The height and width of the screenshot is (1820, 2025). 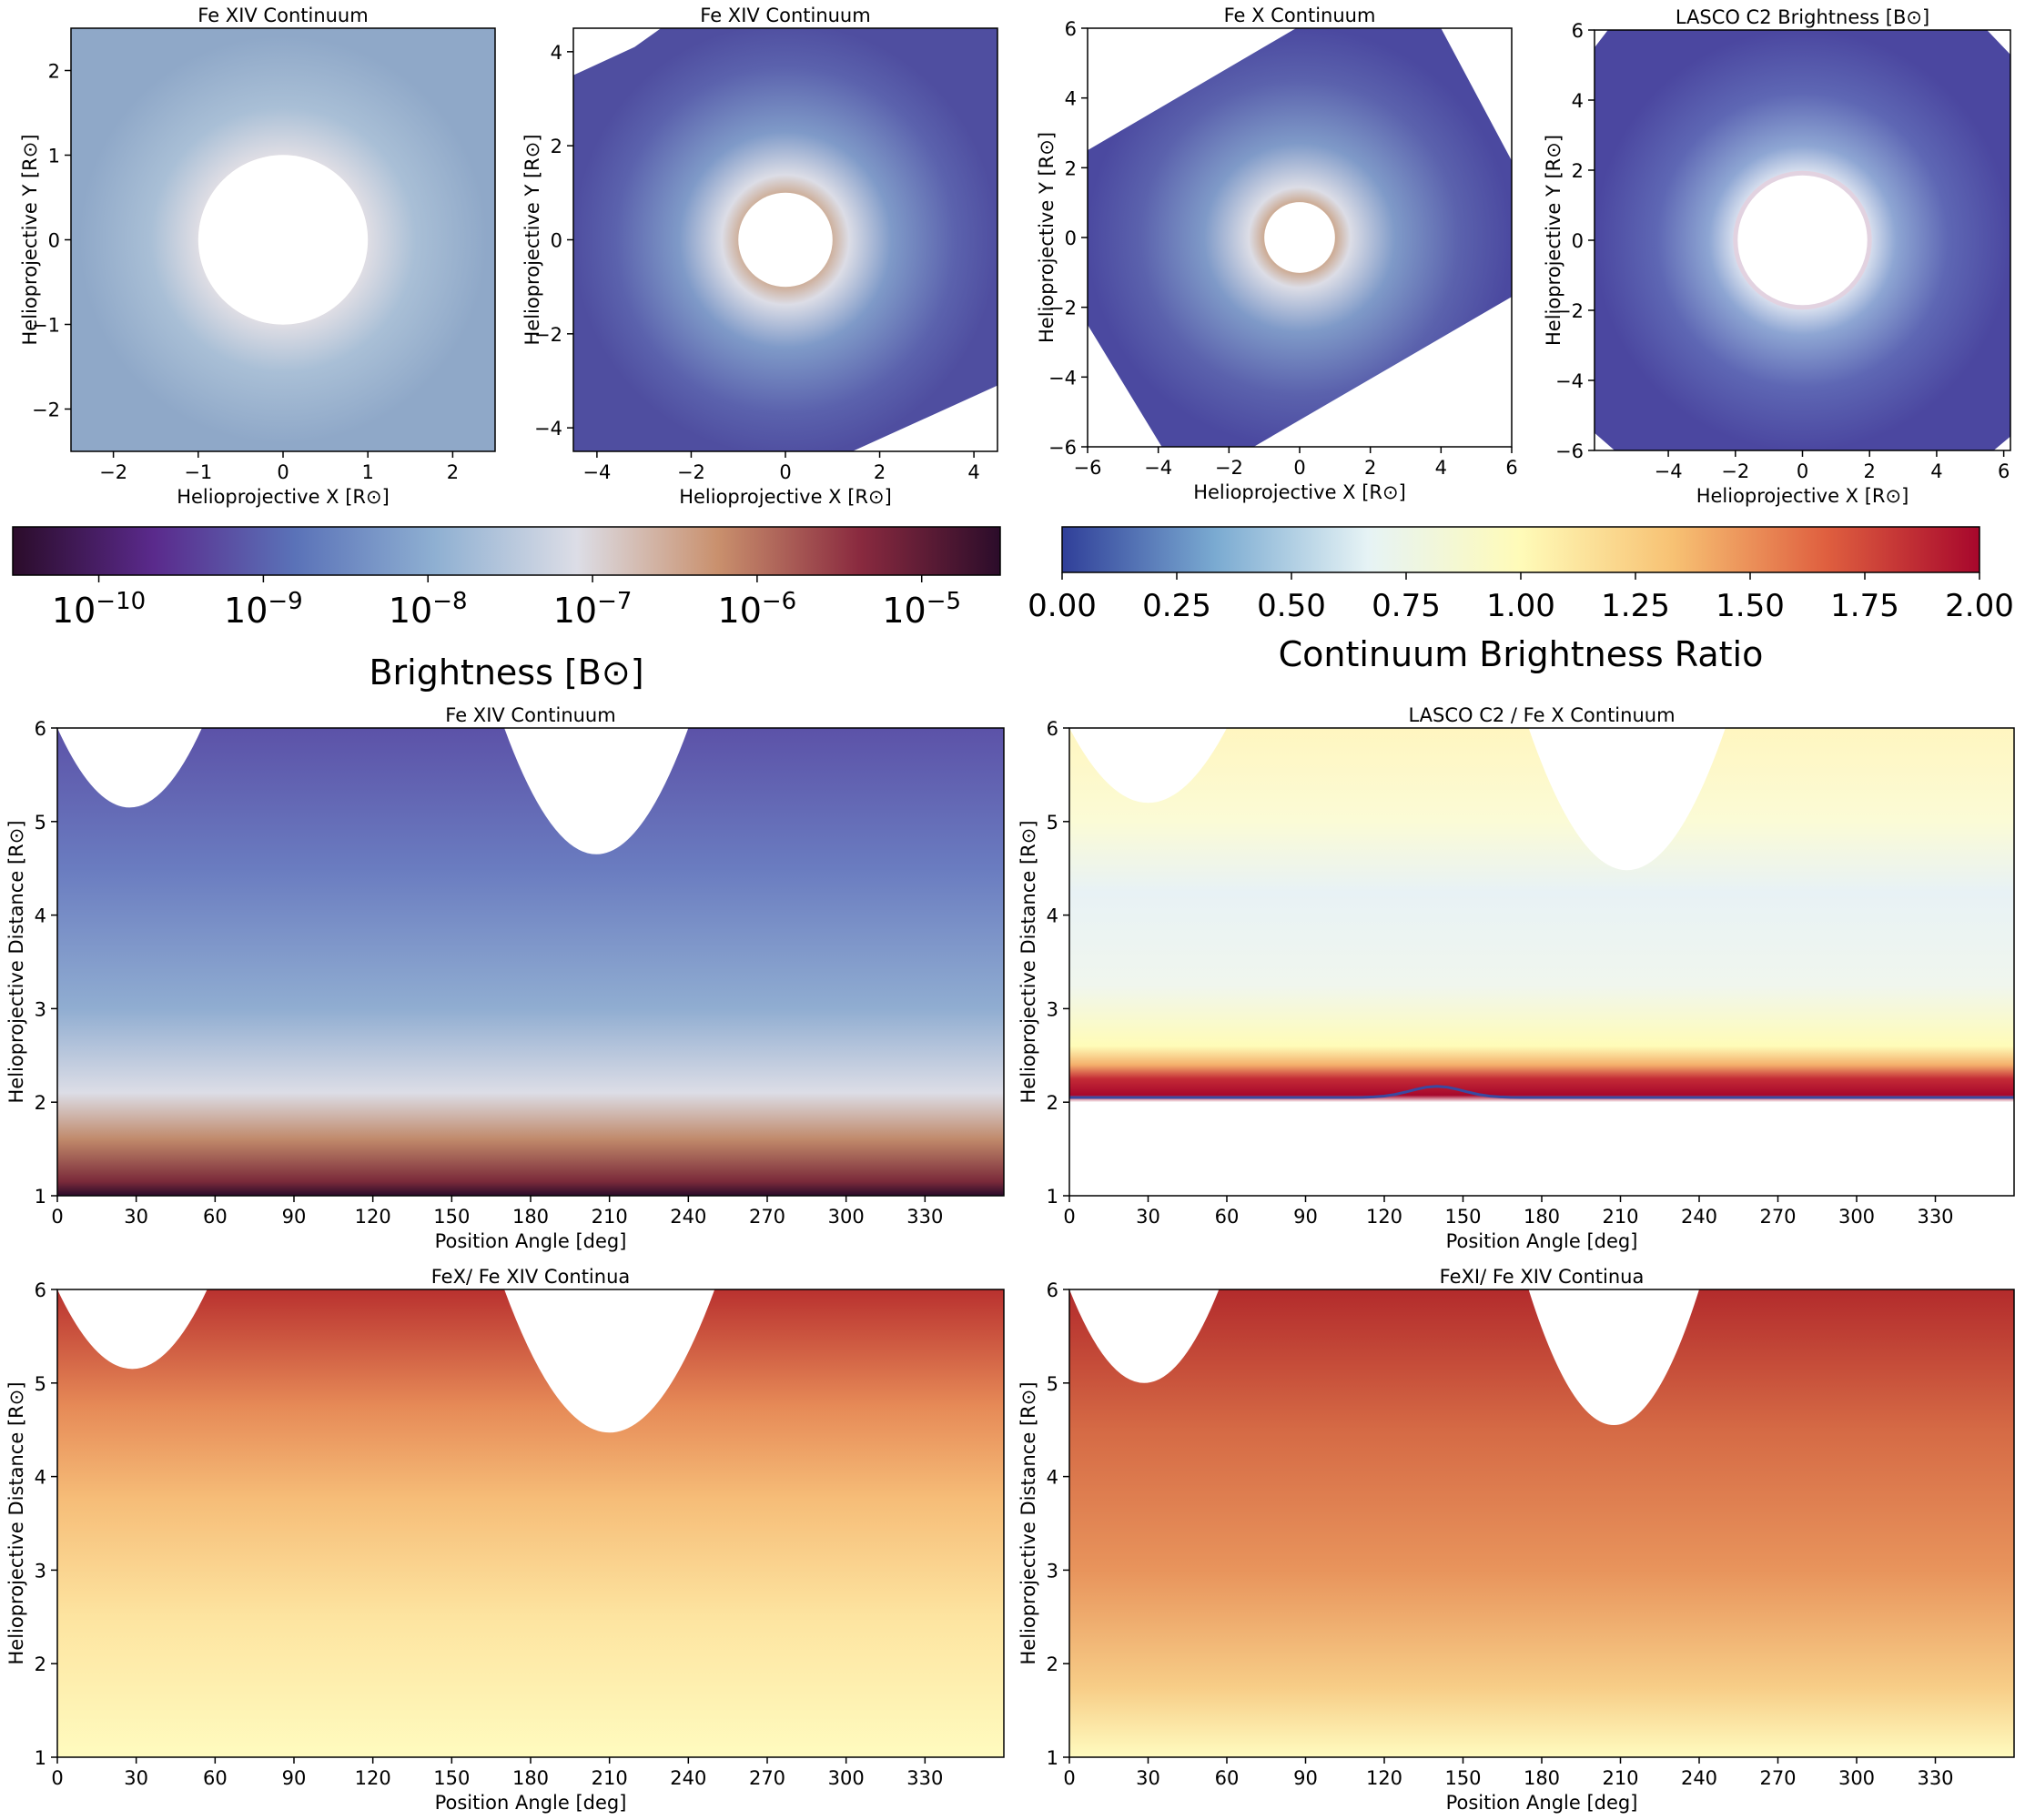 I want to click on colorbar-tick-label: 10⁻⁷, so click(x=593, y=609).